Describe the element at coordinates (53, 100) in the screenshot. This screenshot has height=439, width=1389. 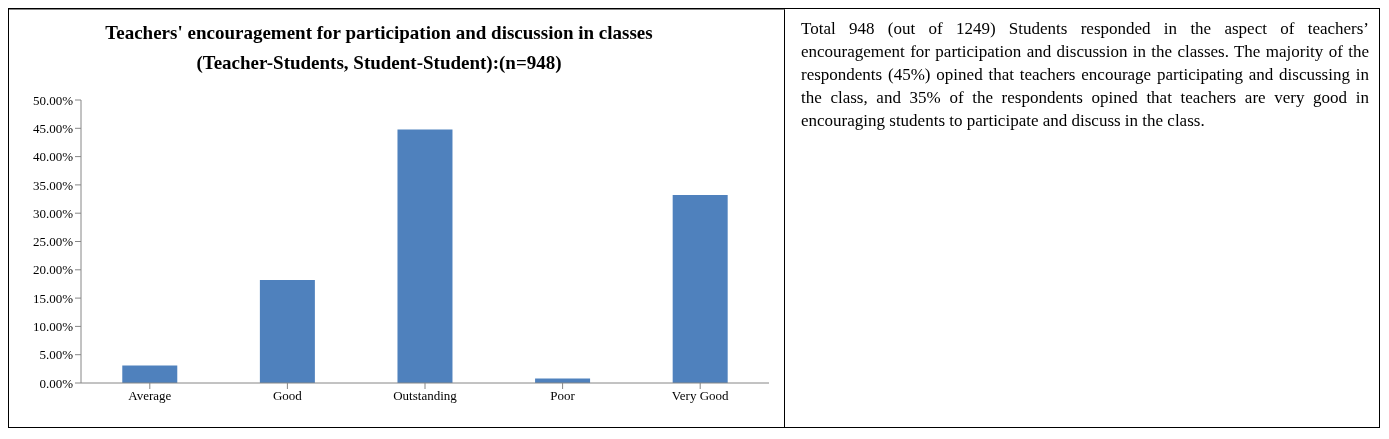
I see `y-tick-label: 50.00%` at that location.